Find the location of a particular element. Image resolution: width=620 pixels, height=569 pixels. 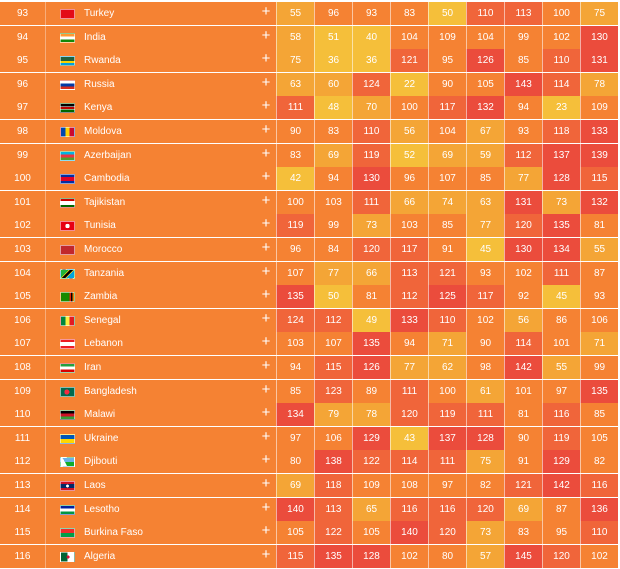

table-row: 115 Burkina Faso +105 122 105 140 120 73 83 95 110 is located at coordinates (310, 533).